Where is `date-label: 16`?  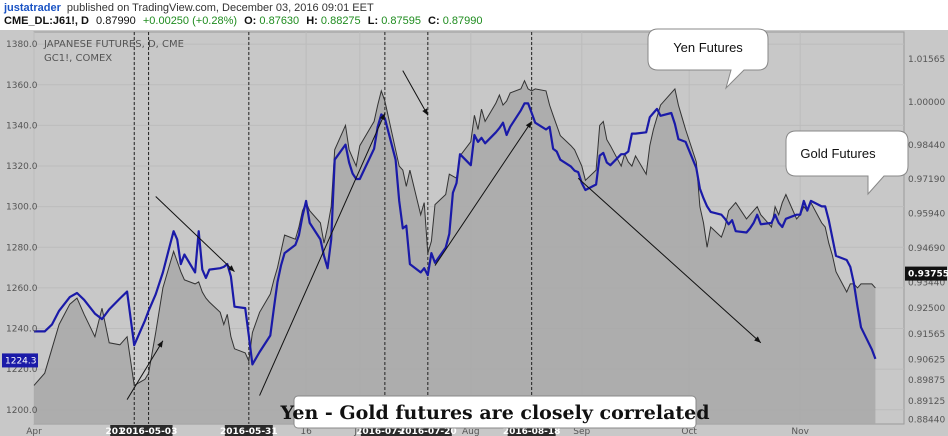
date-label: 16 is located at coordinates (306, 431).